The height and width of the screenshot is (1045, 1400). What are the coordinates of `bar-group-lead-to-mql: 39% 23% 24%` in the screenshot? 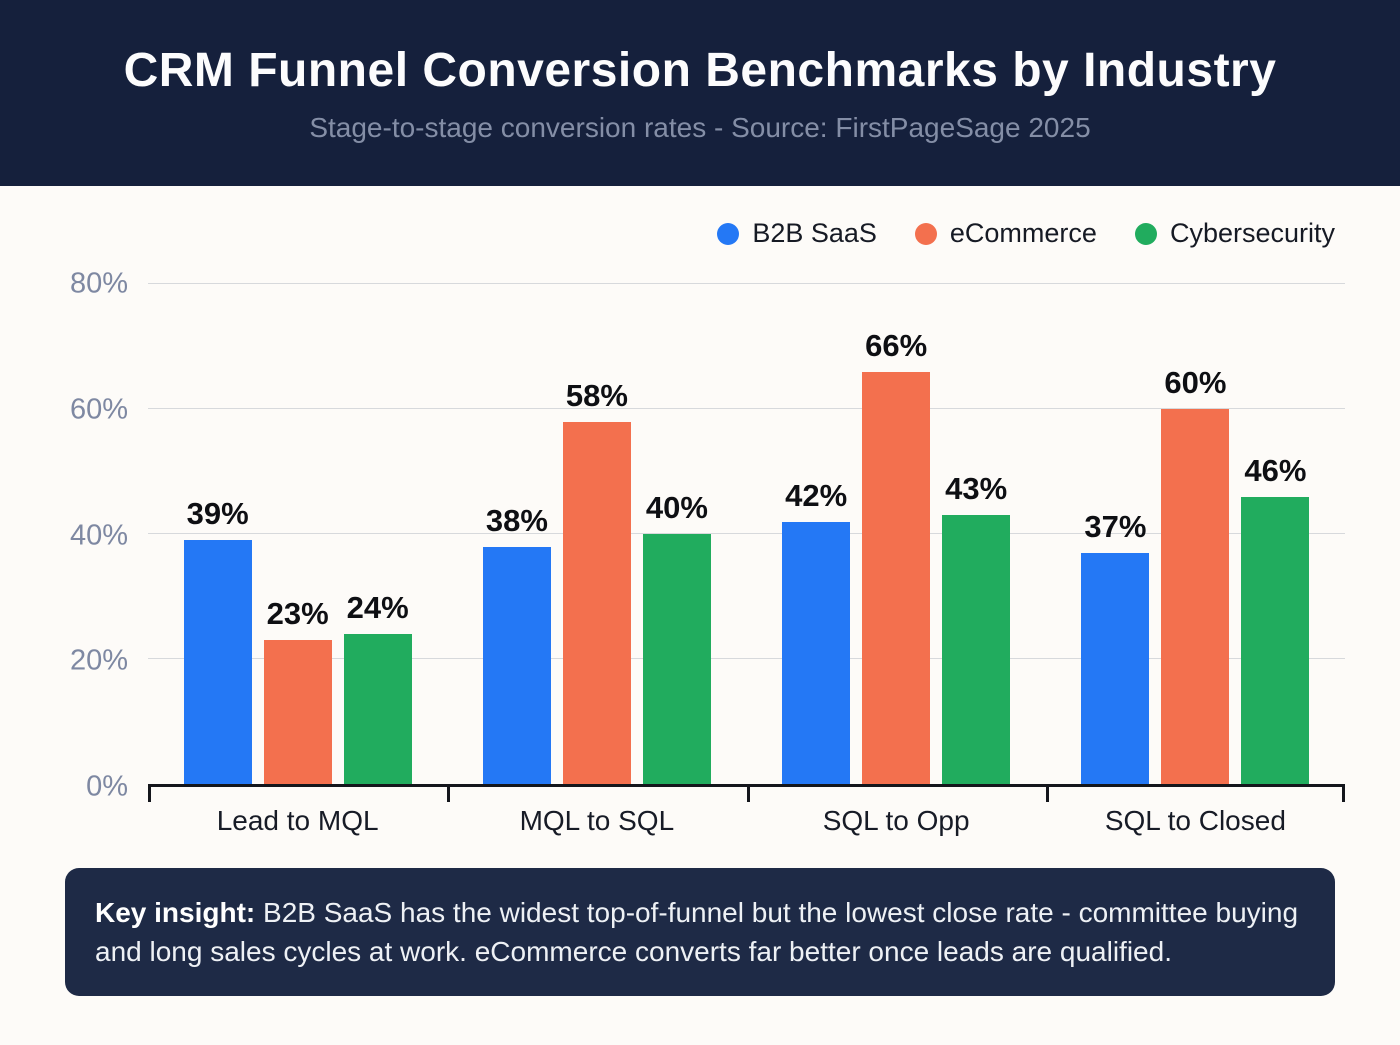 It's located at (297, 534).